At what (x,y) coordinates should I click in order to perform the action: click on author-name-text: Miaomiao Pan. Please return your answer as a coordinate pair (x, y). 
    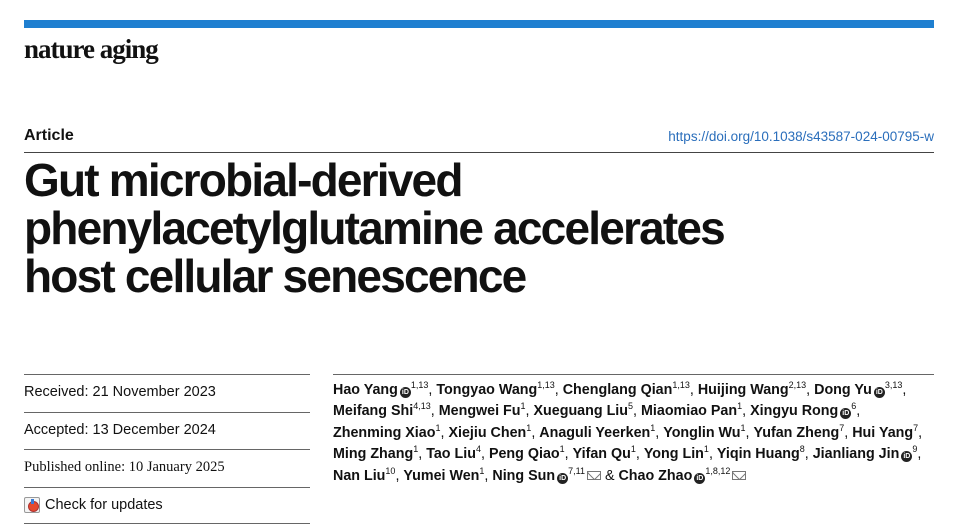
    Looking at the image, I should click on (689, 411).